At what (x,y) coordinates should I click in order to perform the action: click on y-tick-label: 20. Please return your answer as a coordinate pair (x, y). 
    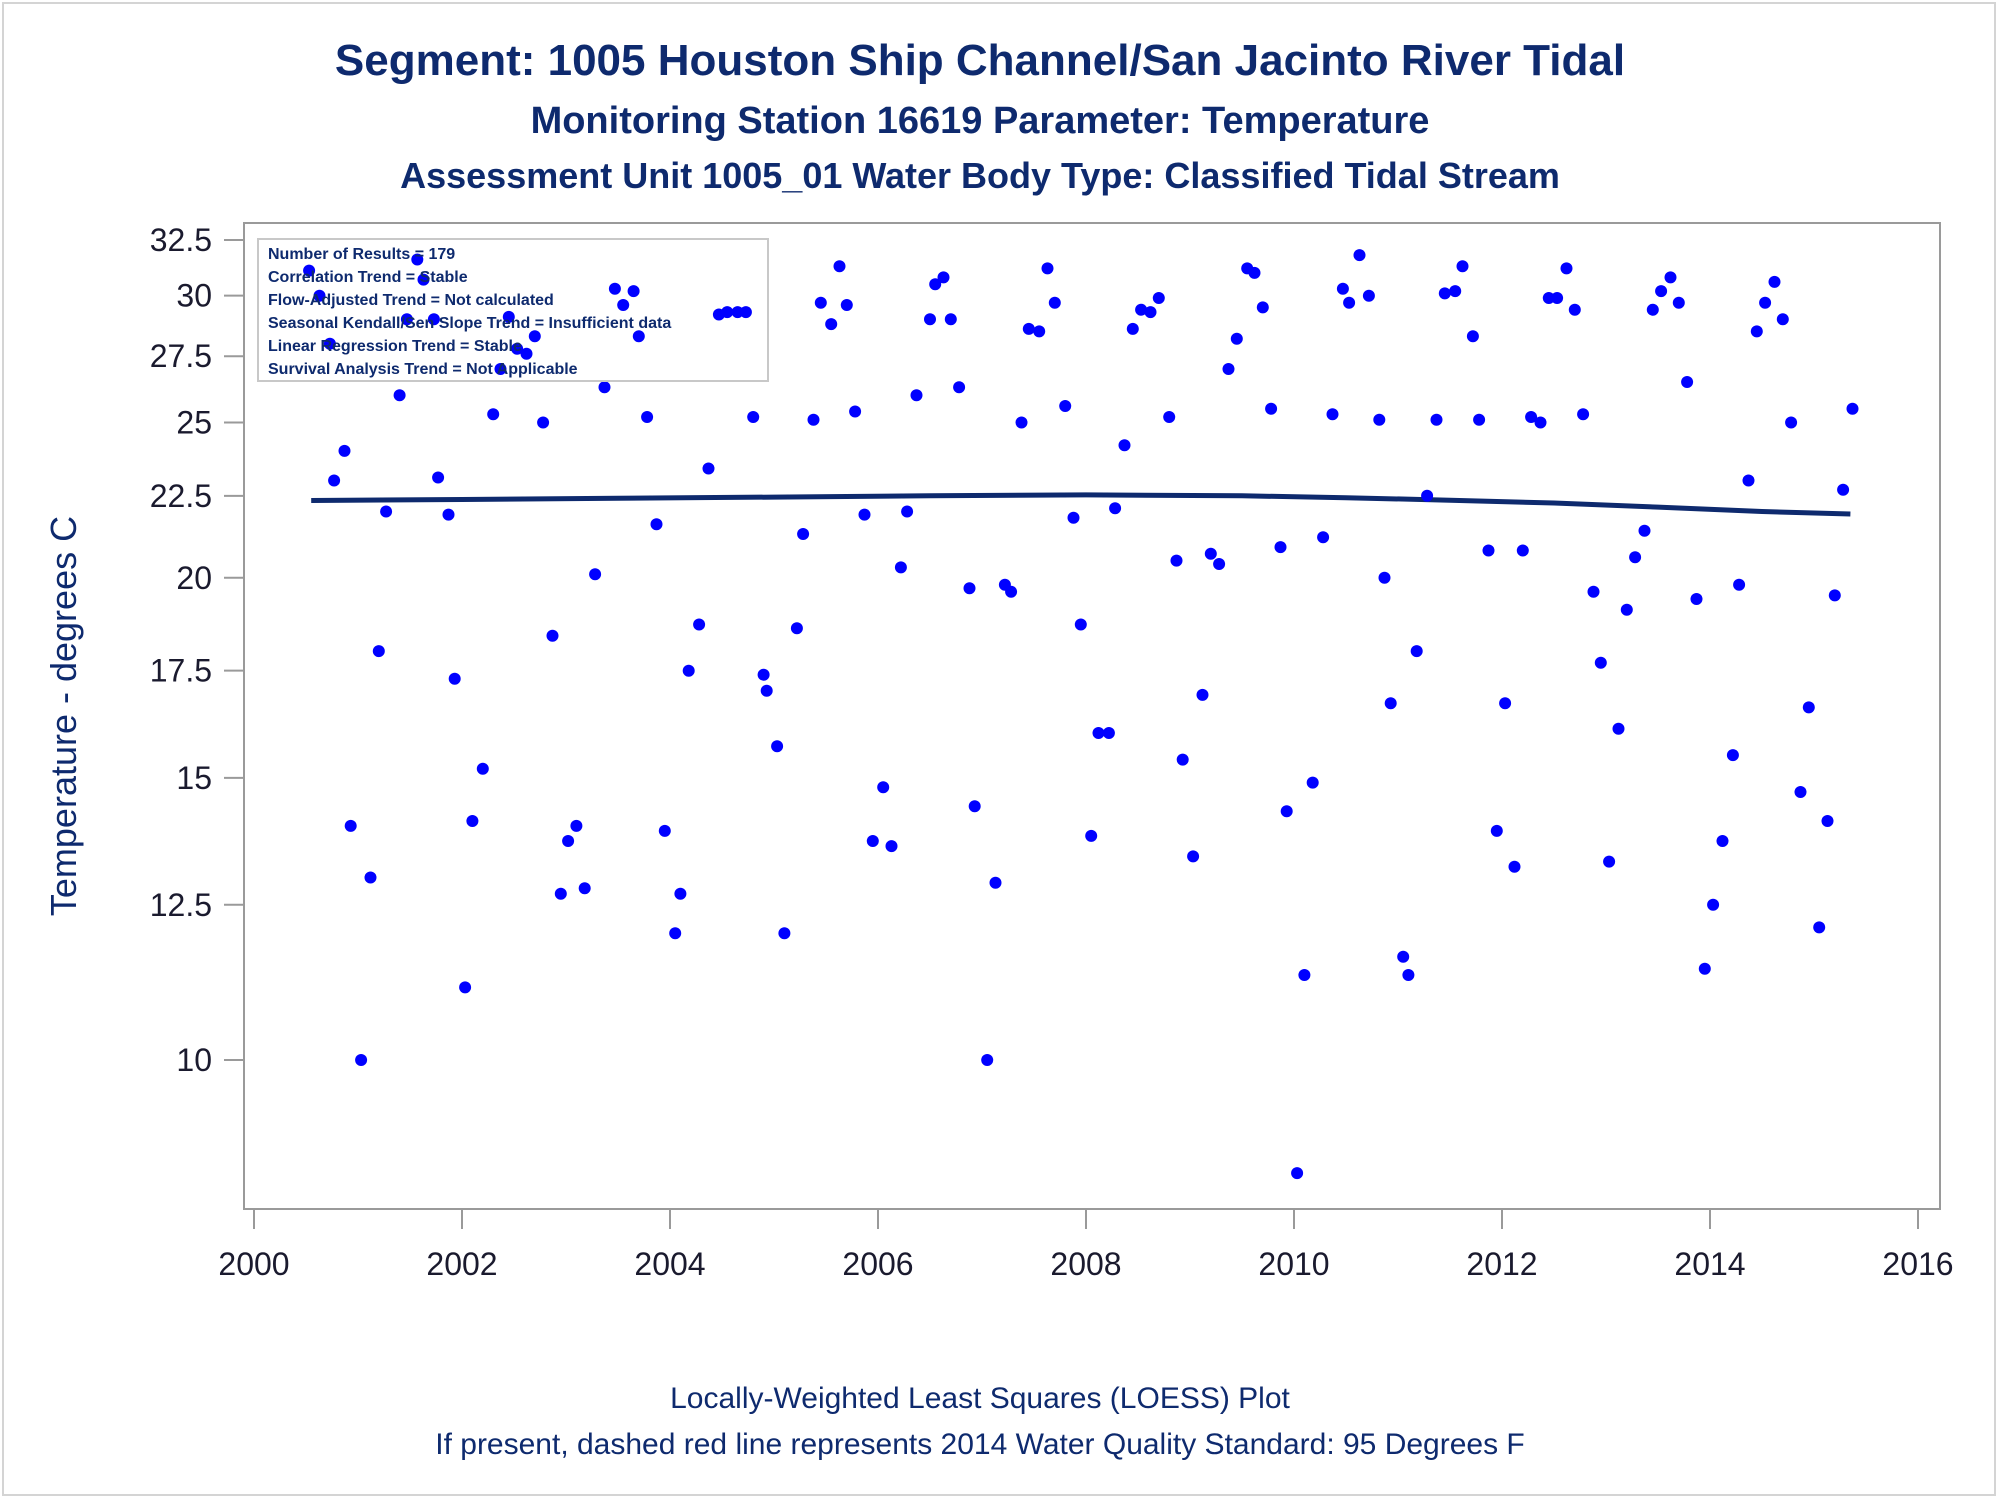
    Looking at the image, I should click on (194, 578).